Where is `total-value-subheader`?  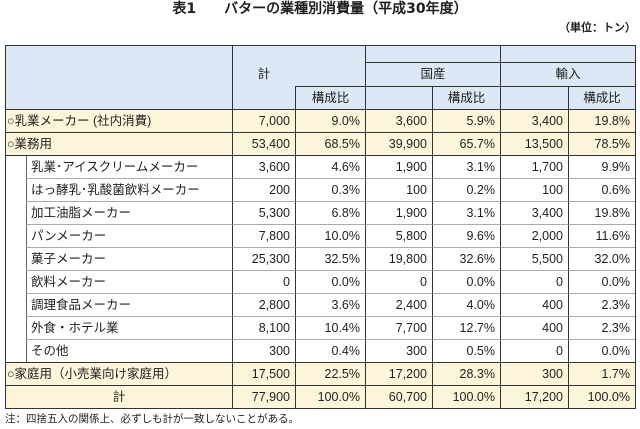
total-value-subheader is located at coordinates (263, 97).